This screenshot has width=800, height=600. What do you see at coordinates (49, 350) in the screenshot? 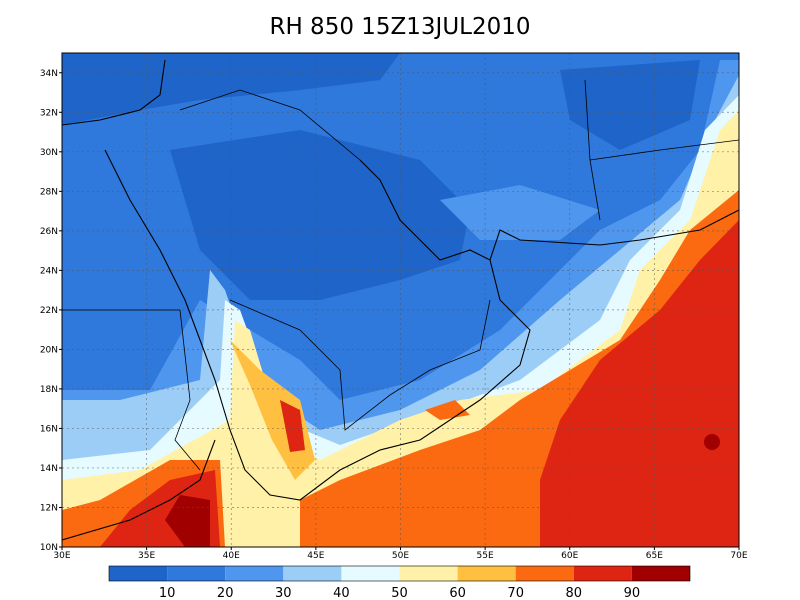
I see `y-tick-label: 20N` at bounding box center [49, 350].